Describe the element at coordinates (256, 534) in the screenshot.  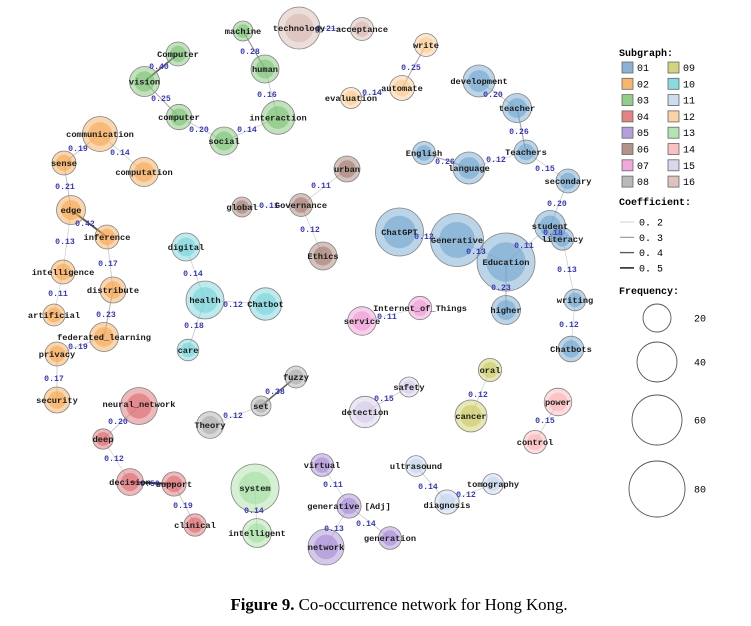
I see `svg-text: intelligent` at that location.